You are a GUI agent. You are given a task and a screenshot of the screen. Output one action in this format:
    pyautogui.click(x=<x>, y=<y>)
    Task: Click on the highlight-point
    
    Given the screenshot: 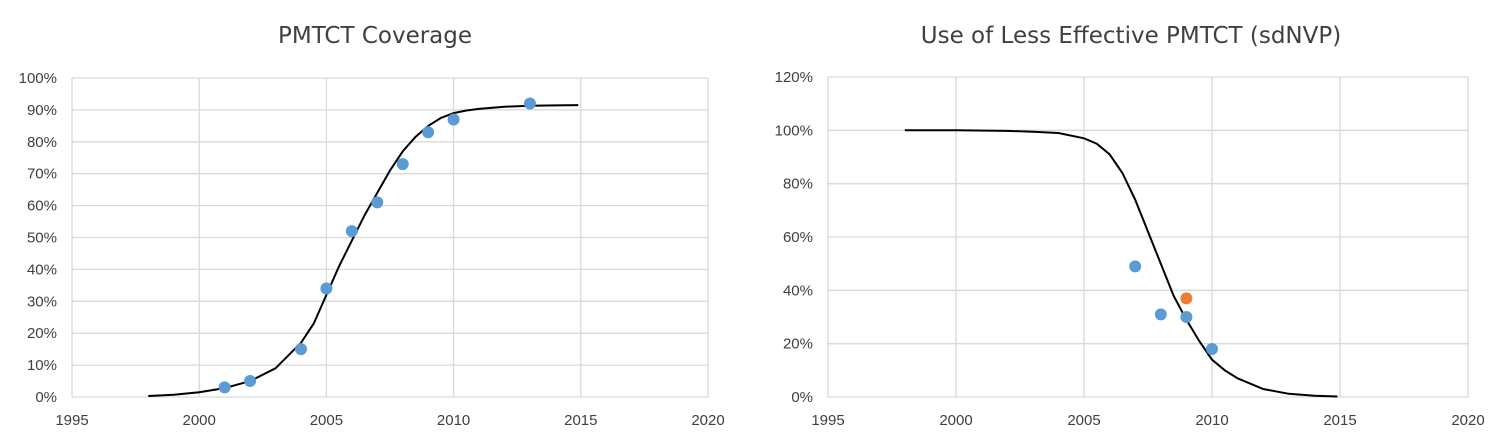 What is the action you would take?
    pyautogui.click(x=1186, y=298)
    